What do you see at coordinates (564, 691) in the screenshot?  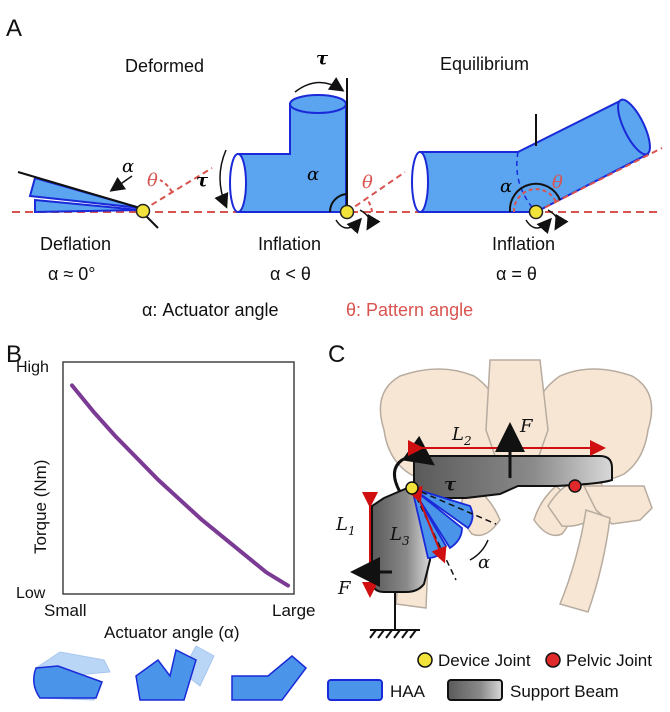 I see `legend-support-beam: Support Beam` at bounding box center [564, 691].